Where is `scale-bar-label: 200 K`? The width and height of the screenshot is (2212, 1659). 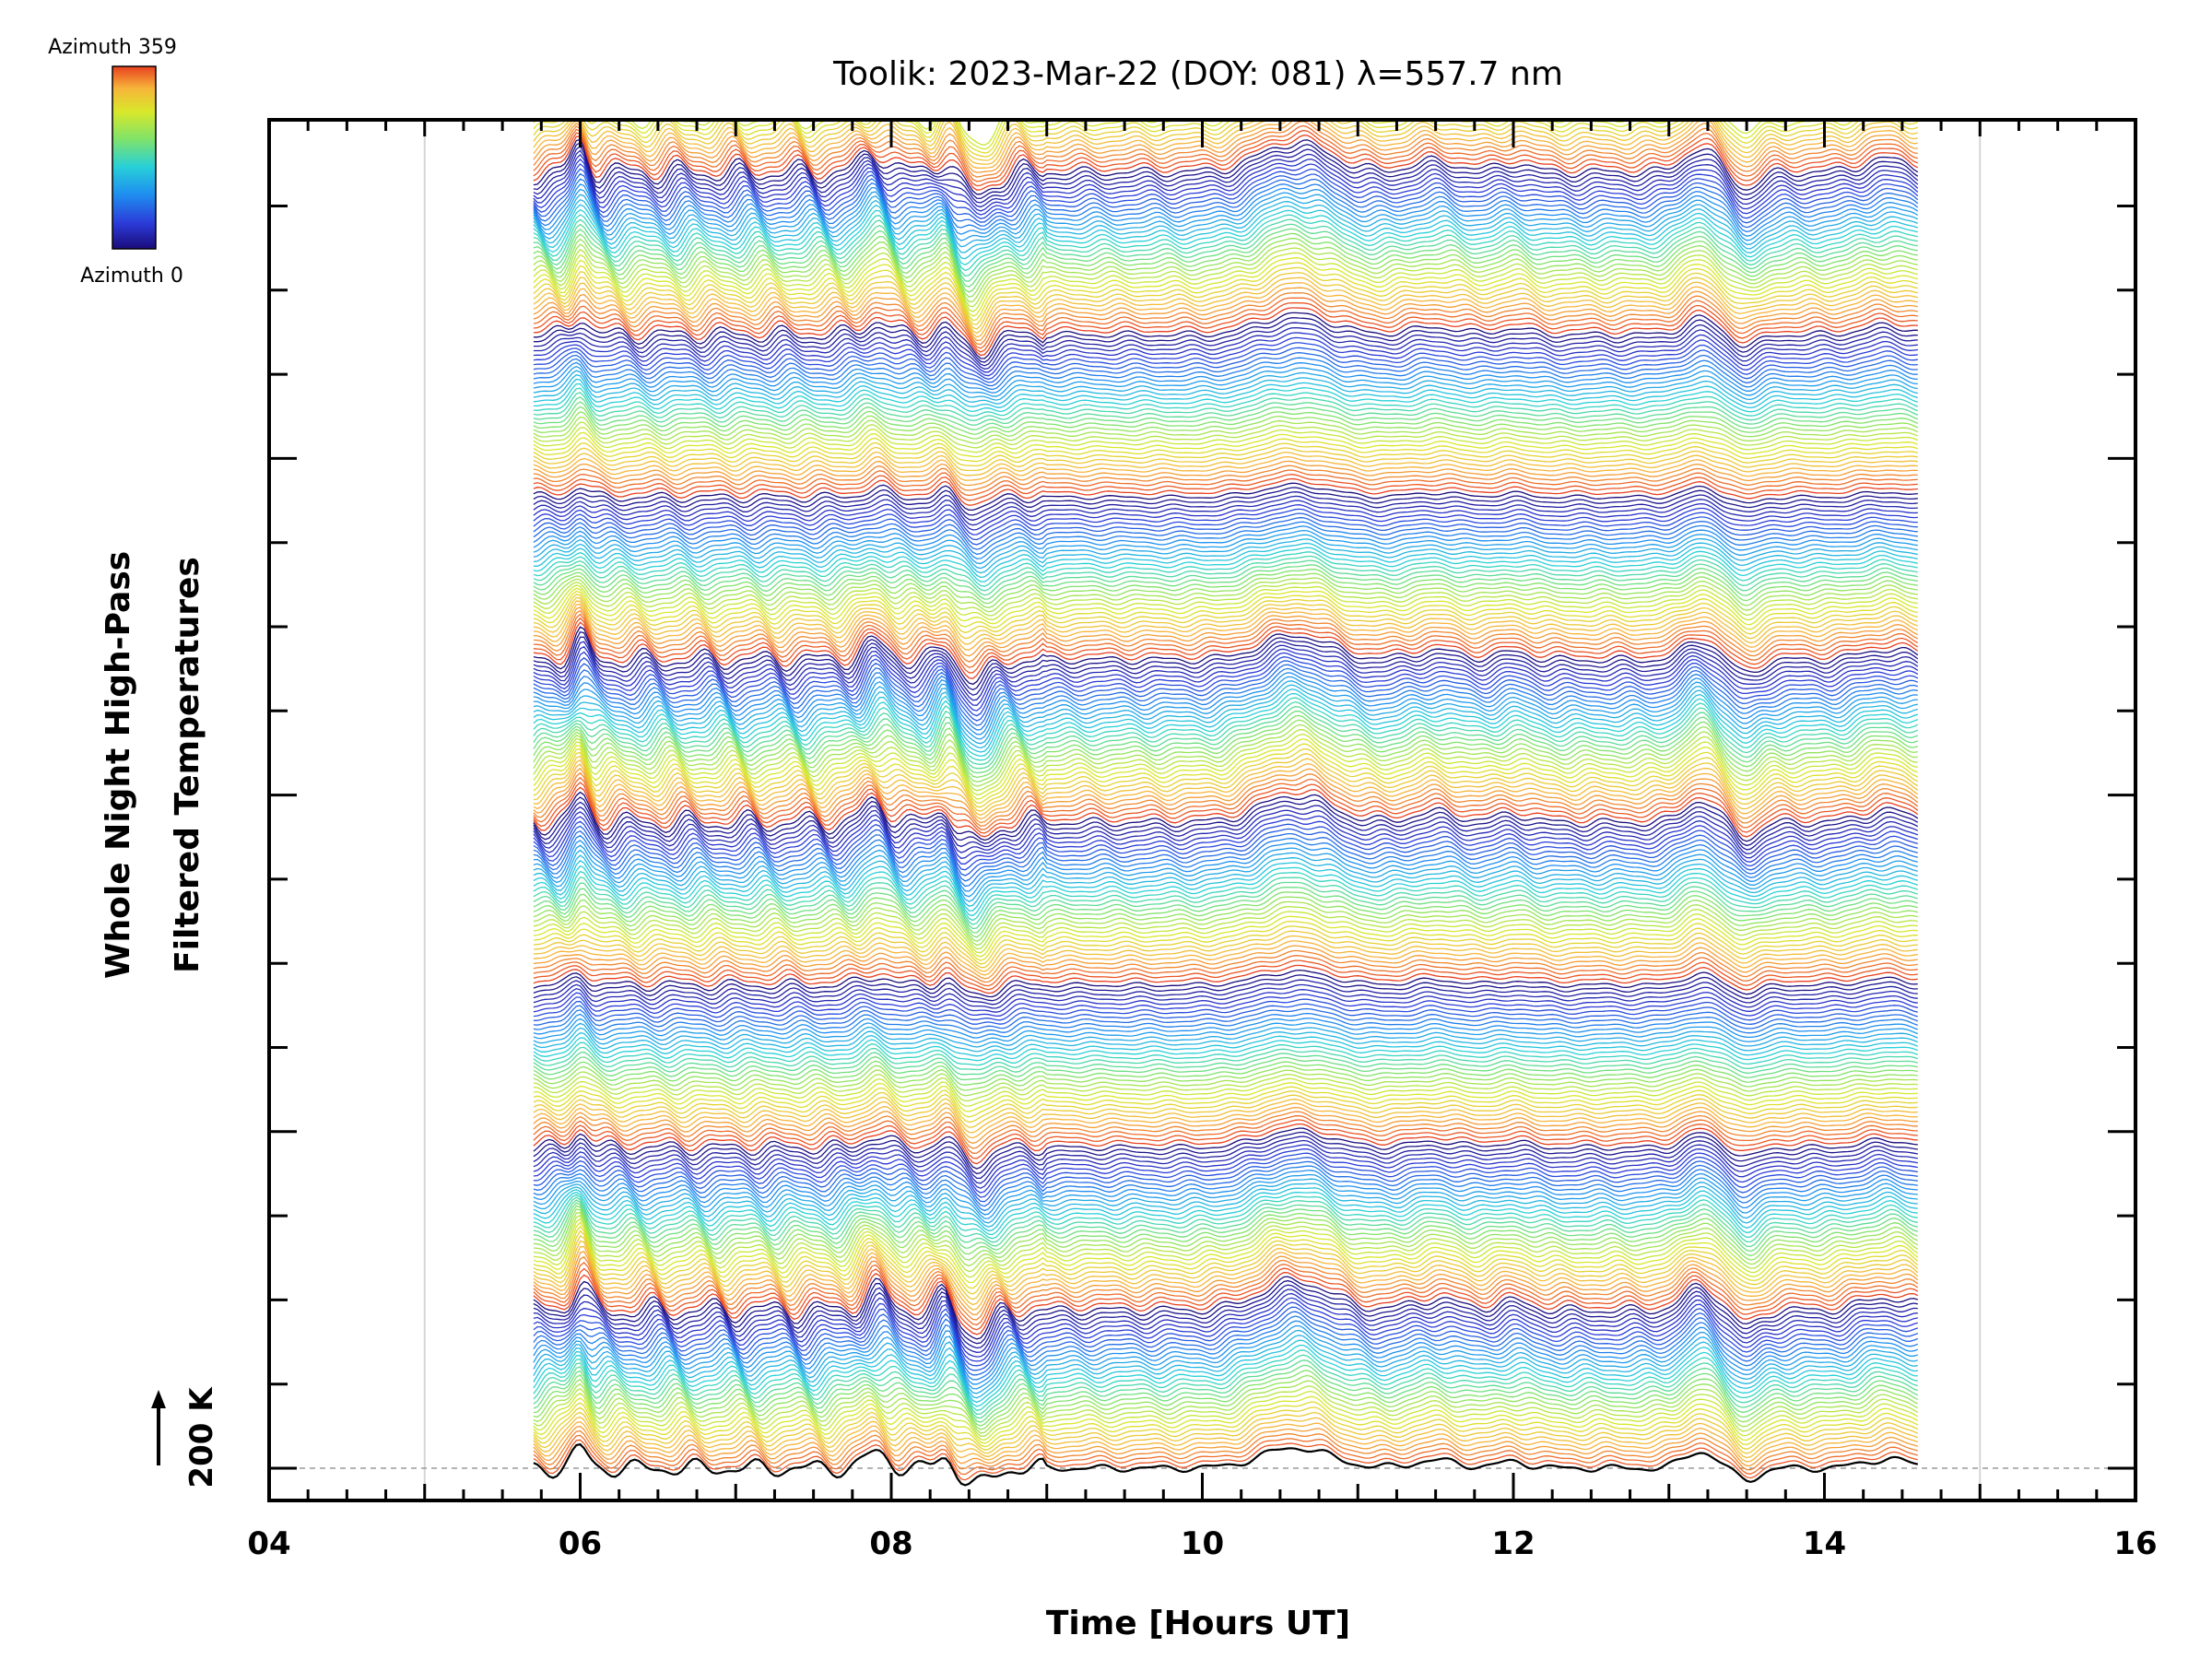
scale-bar-label: 200 K is located at coordinates (201, 1437).